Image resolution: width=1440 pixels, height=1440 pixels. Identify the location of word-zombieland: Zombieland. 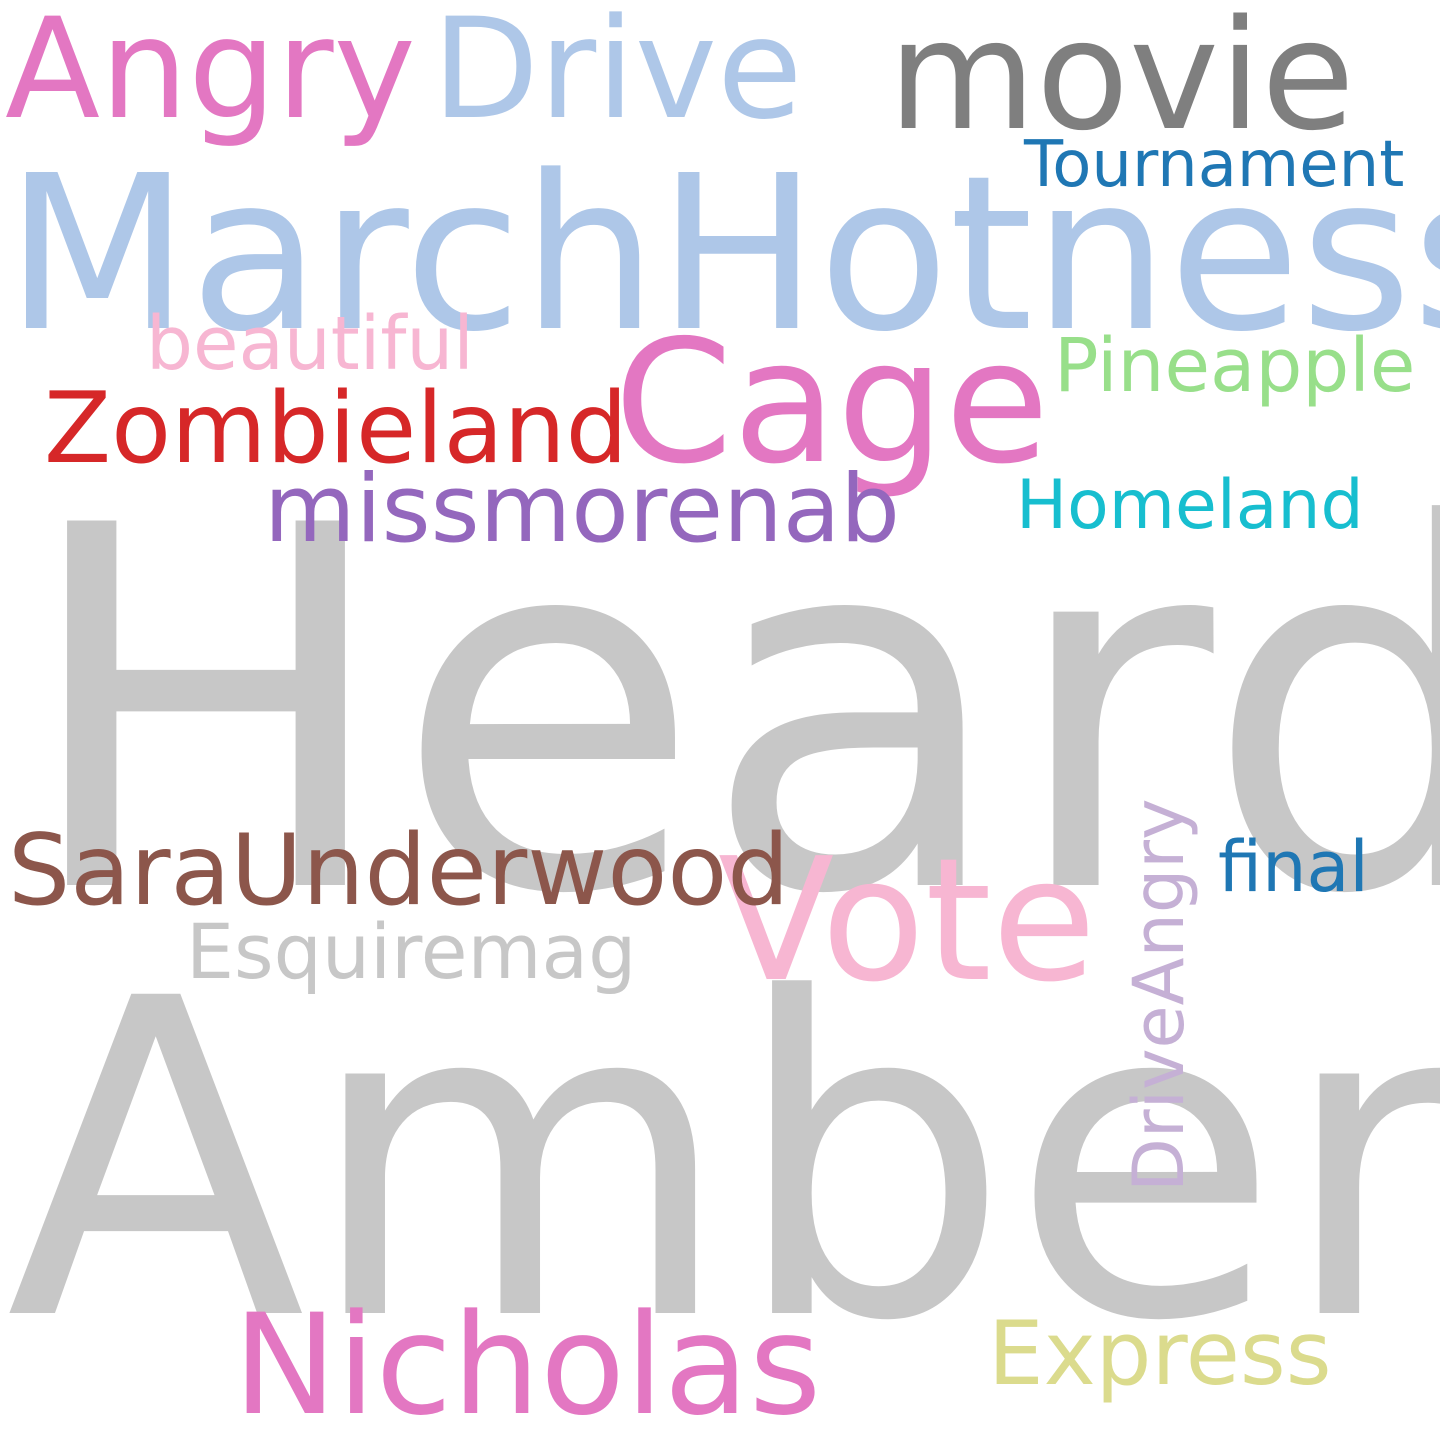
(336, 429).